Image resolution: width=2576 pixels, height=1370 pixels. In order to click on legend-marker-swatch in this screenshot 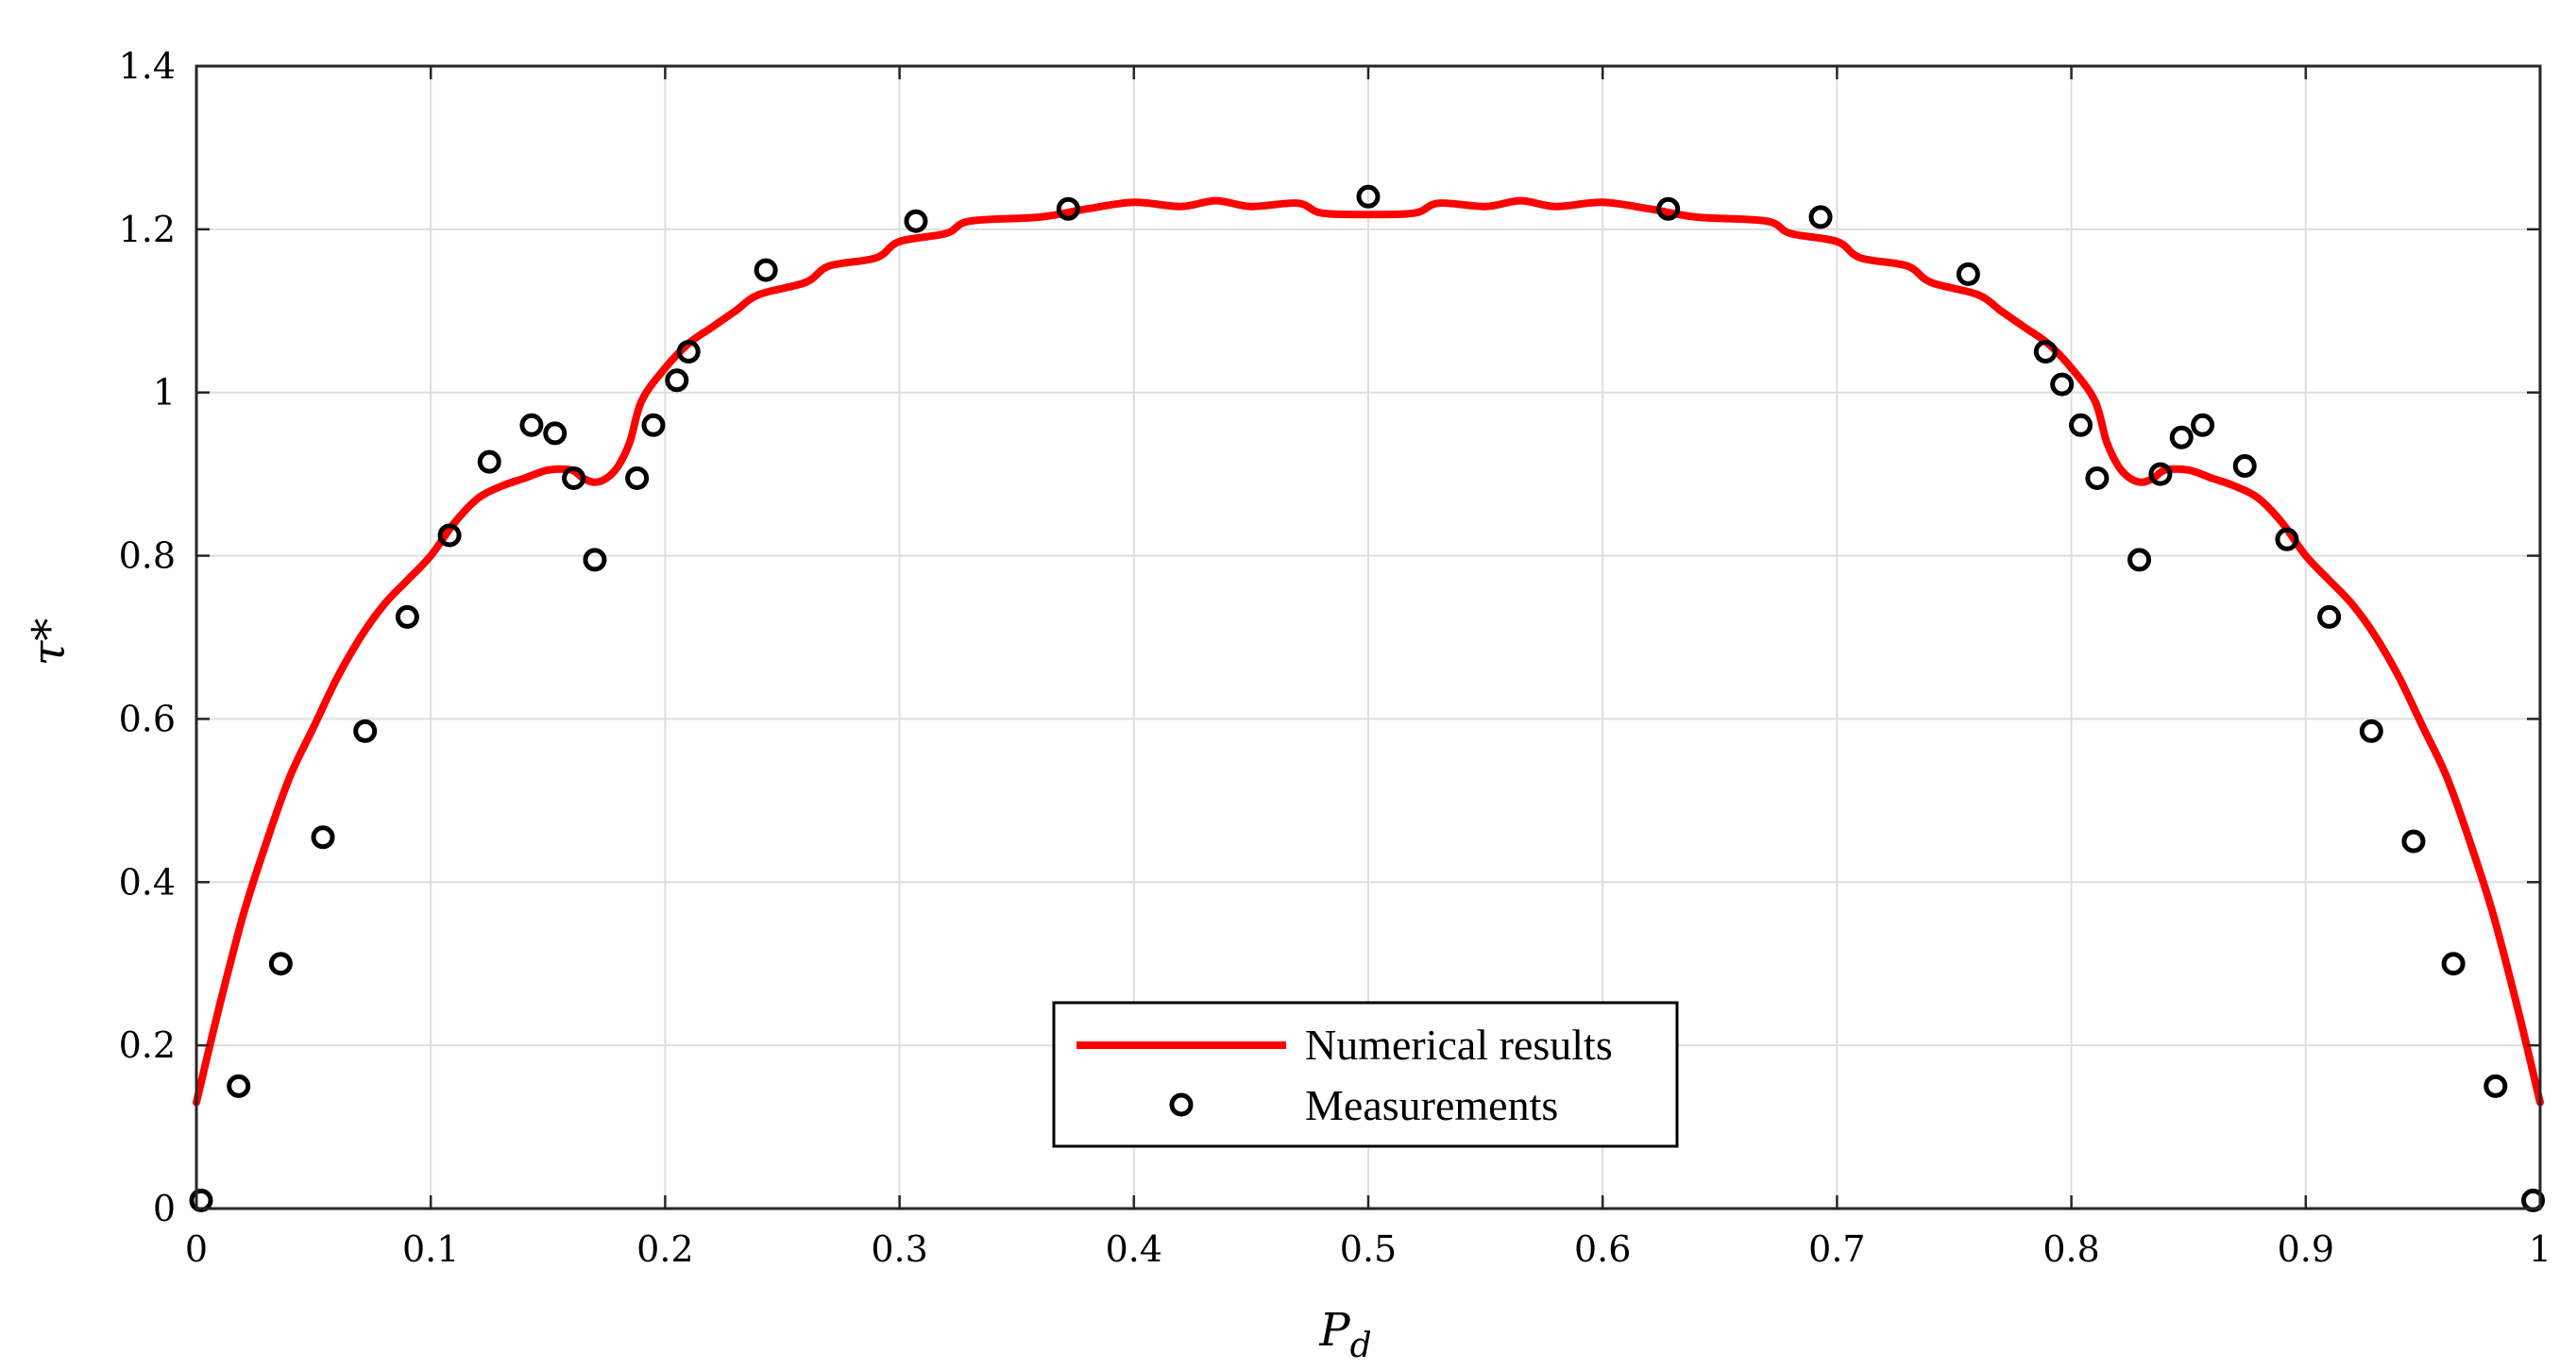, I will do `click(1181, 1104)`.